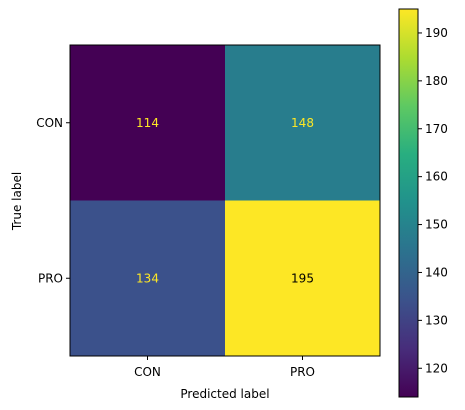 This screenshot has height=410, width=465. Describe the element at coordinates (224, 367) in the screenshot. I see `x-axis-ticks: CON PRO` at that location.